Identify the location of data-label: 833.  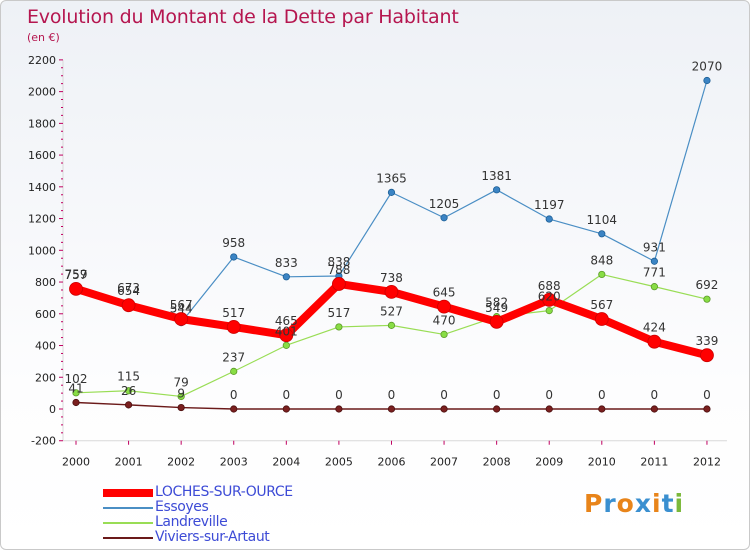
(286, 263).